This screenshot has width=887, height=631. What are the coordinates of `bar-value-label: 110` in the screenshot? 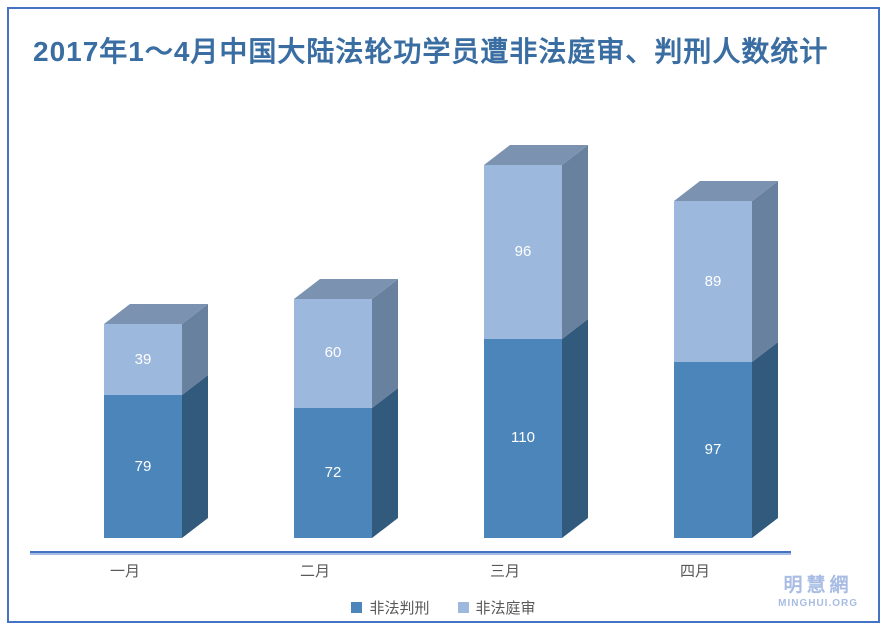 It's located at (523, 438).